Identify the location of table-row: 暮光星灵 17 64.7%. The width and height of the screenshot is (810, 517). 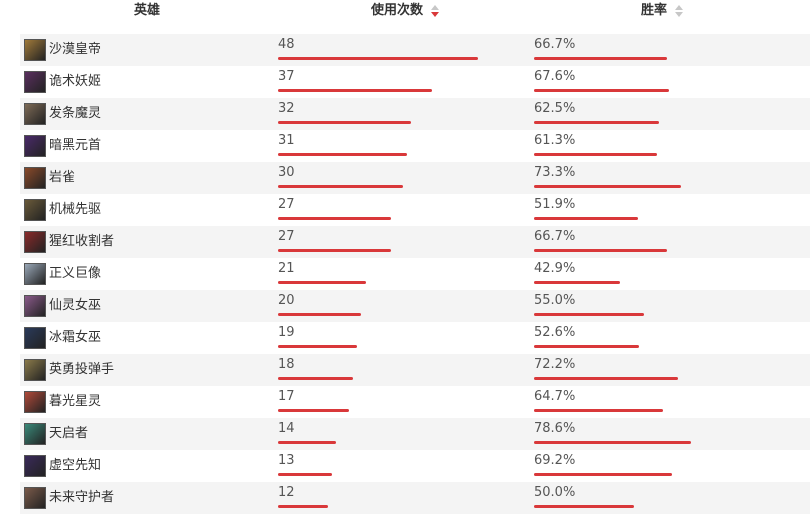
(415, 402).